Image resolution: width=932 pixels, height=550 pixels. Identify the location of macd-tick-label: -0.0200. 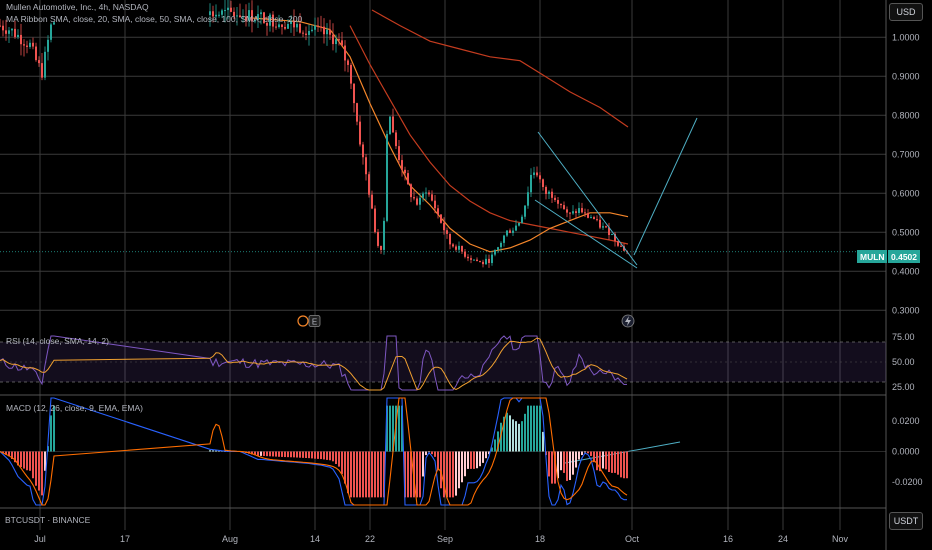
(907, 482).